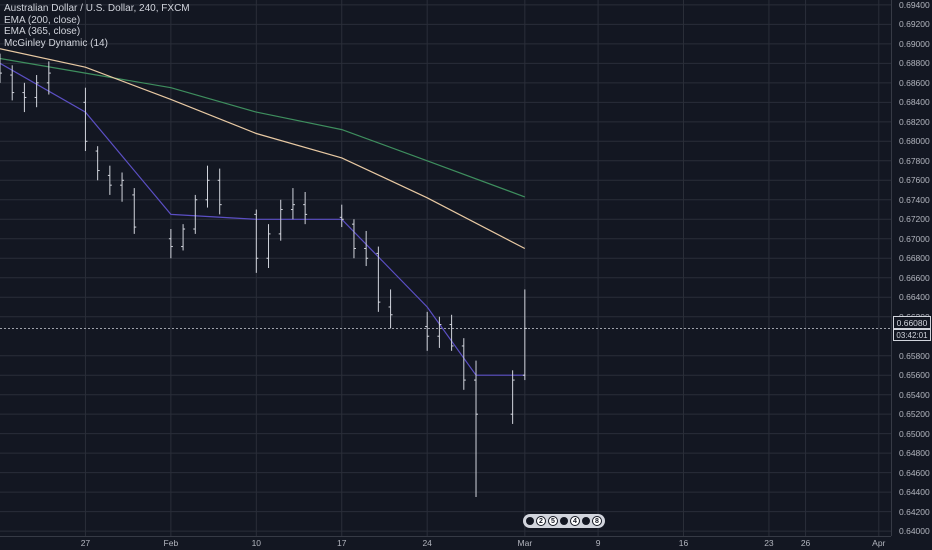 Image resolution: width=932 pixels, height=550 pixels. Describe the element at coordinates (914, 24) in the screenshot. I see `price-tick: 0.69200` at that location.